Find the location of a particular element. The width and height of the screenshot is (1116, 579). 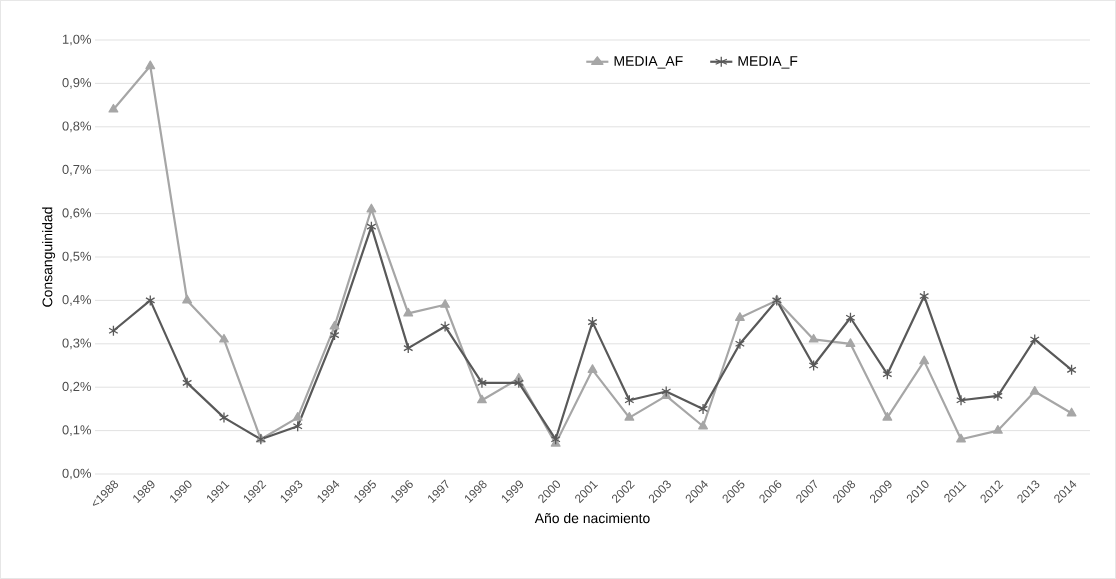

y-tick-label: 0,9% is located at coordinates (77, 83).